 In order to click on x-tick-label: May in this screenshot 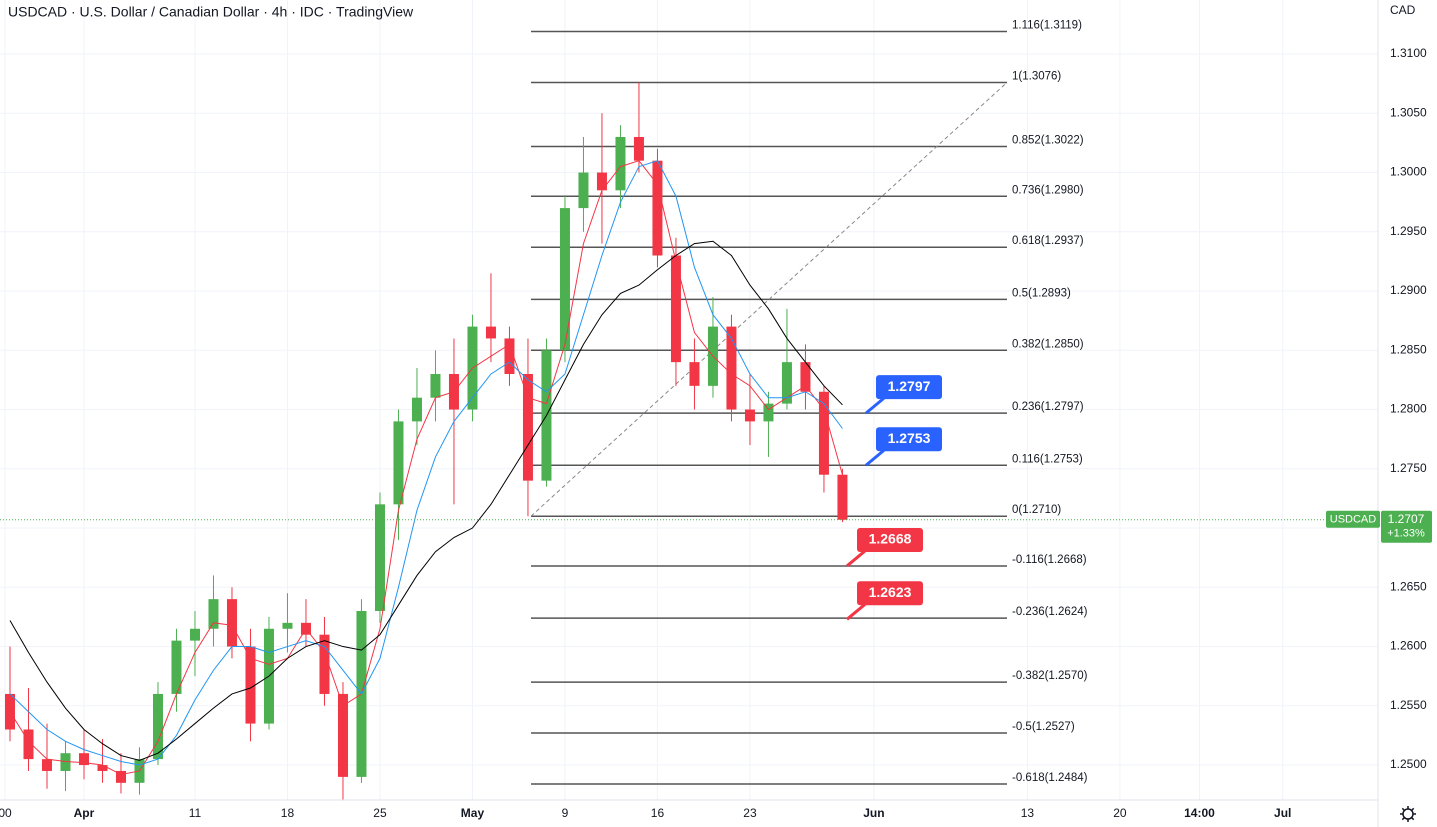, I will do `click(473, 813)`.